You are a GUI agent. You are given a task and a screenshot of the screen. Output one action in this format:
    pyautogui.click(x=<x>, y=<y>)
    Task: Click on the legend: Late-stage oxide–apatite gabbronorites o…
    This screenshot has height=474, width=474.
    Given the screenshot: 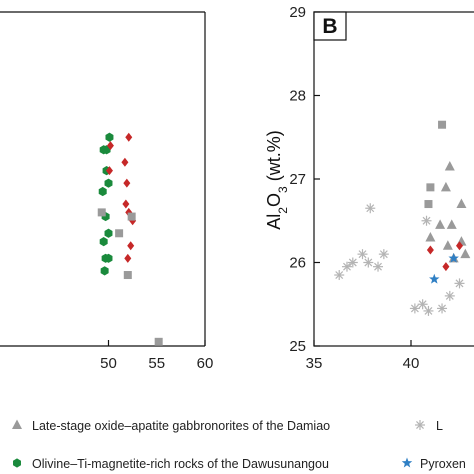 What is the action you would take?
    pyautogui.click(x=239, y=445)
    